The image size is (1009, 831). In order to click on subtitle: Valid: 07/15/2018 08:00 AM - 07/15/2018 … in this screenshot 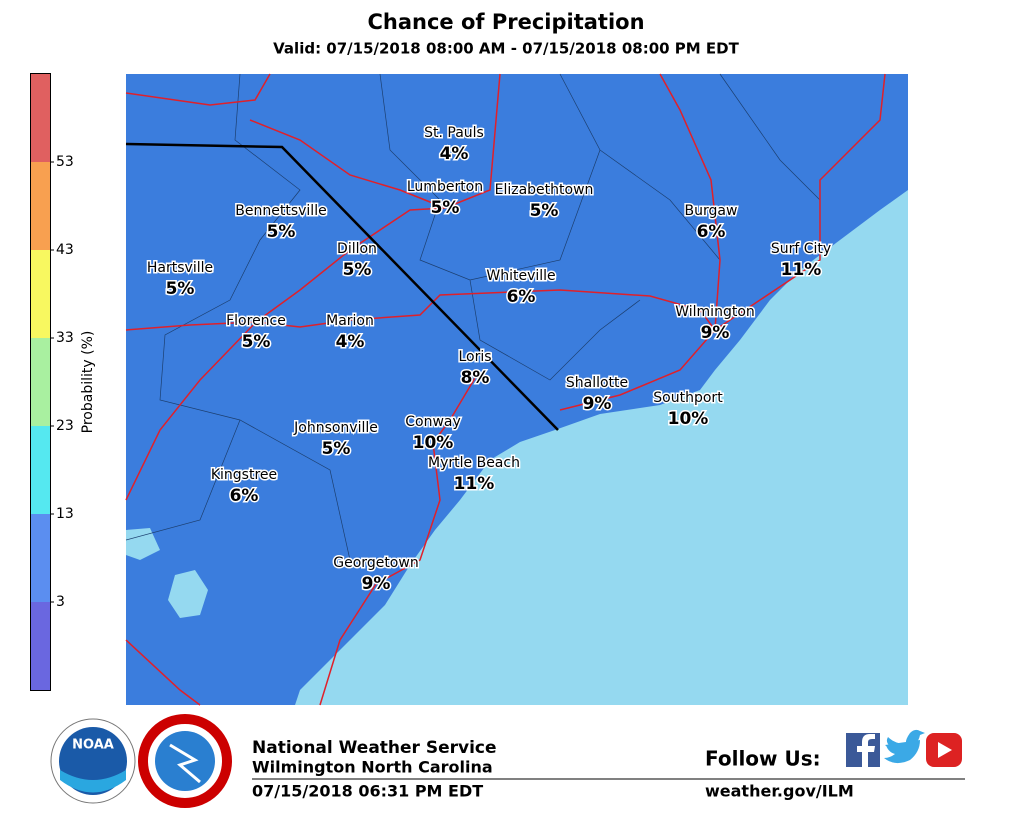, I will do `click(506, 49)`.